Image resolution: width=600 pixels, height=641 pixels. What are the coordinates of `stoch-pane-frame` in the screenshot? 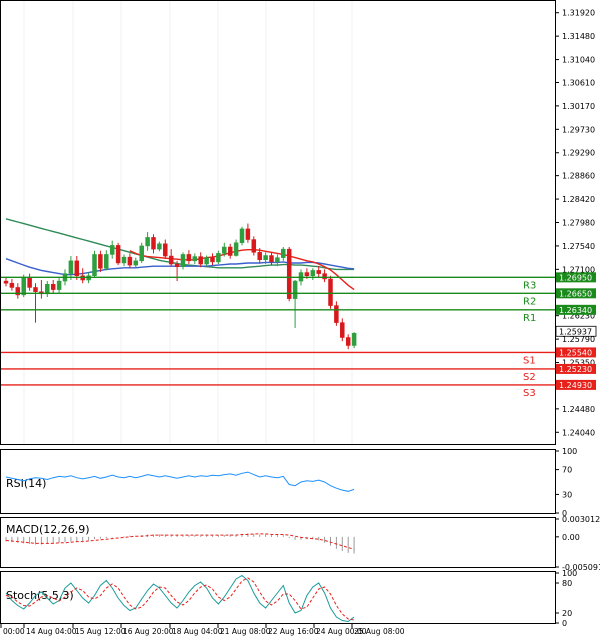 It's located at (278, 597).